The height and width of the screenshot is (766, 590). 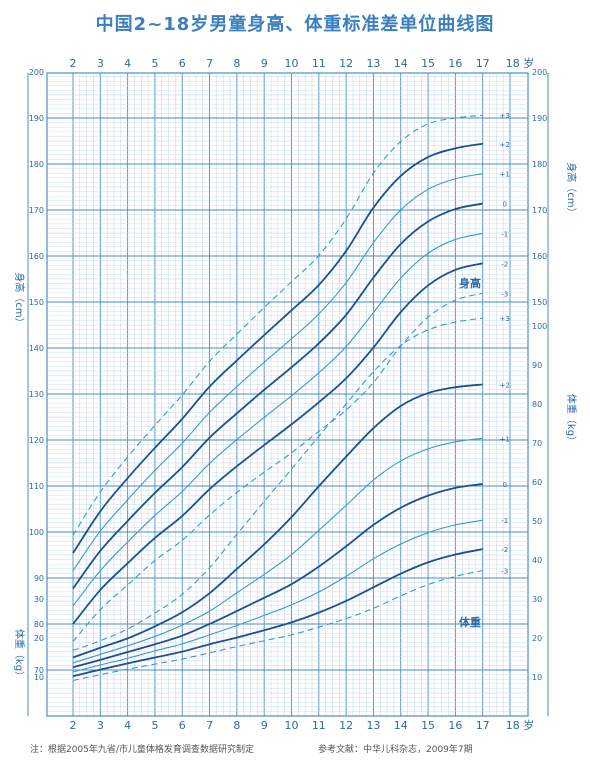 I want to click on footer-note: 注：根据2005年九省/市儿童体格发育调查数据研究制定, so click(x=142, y=750).